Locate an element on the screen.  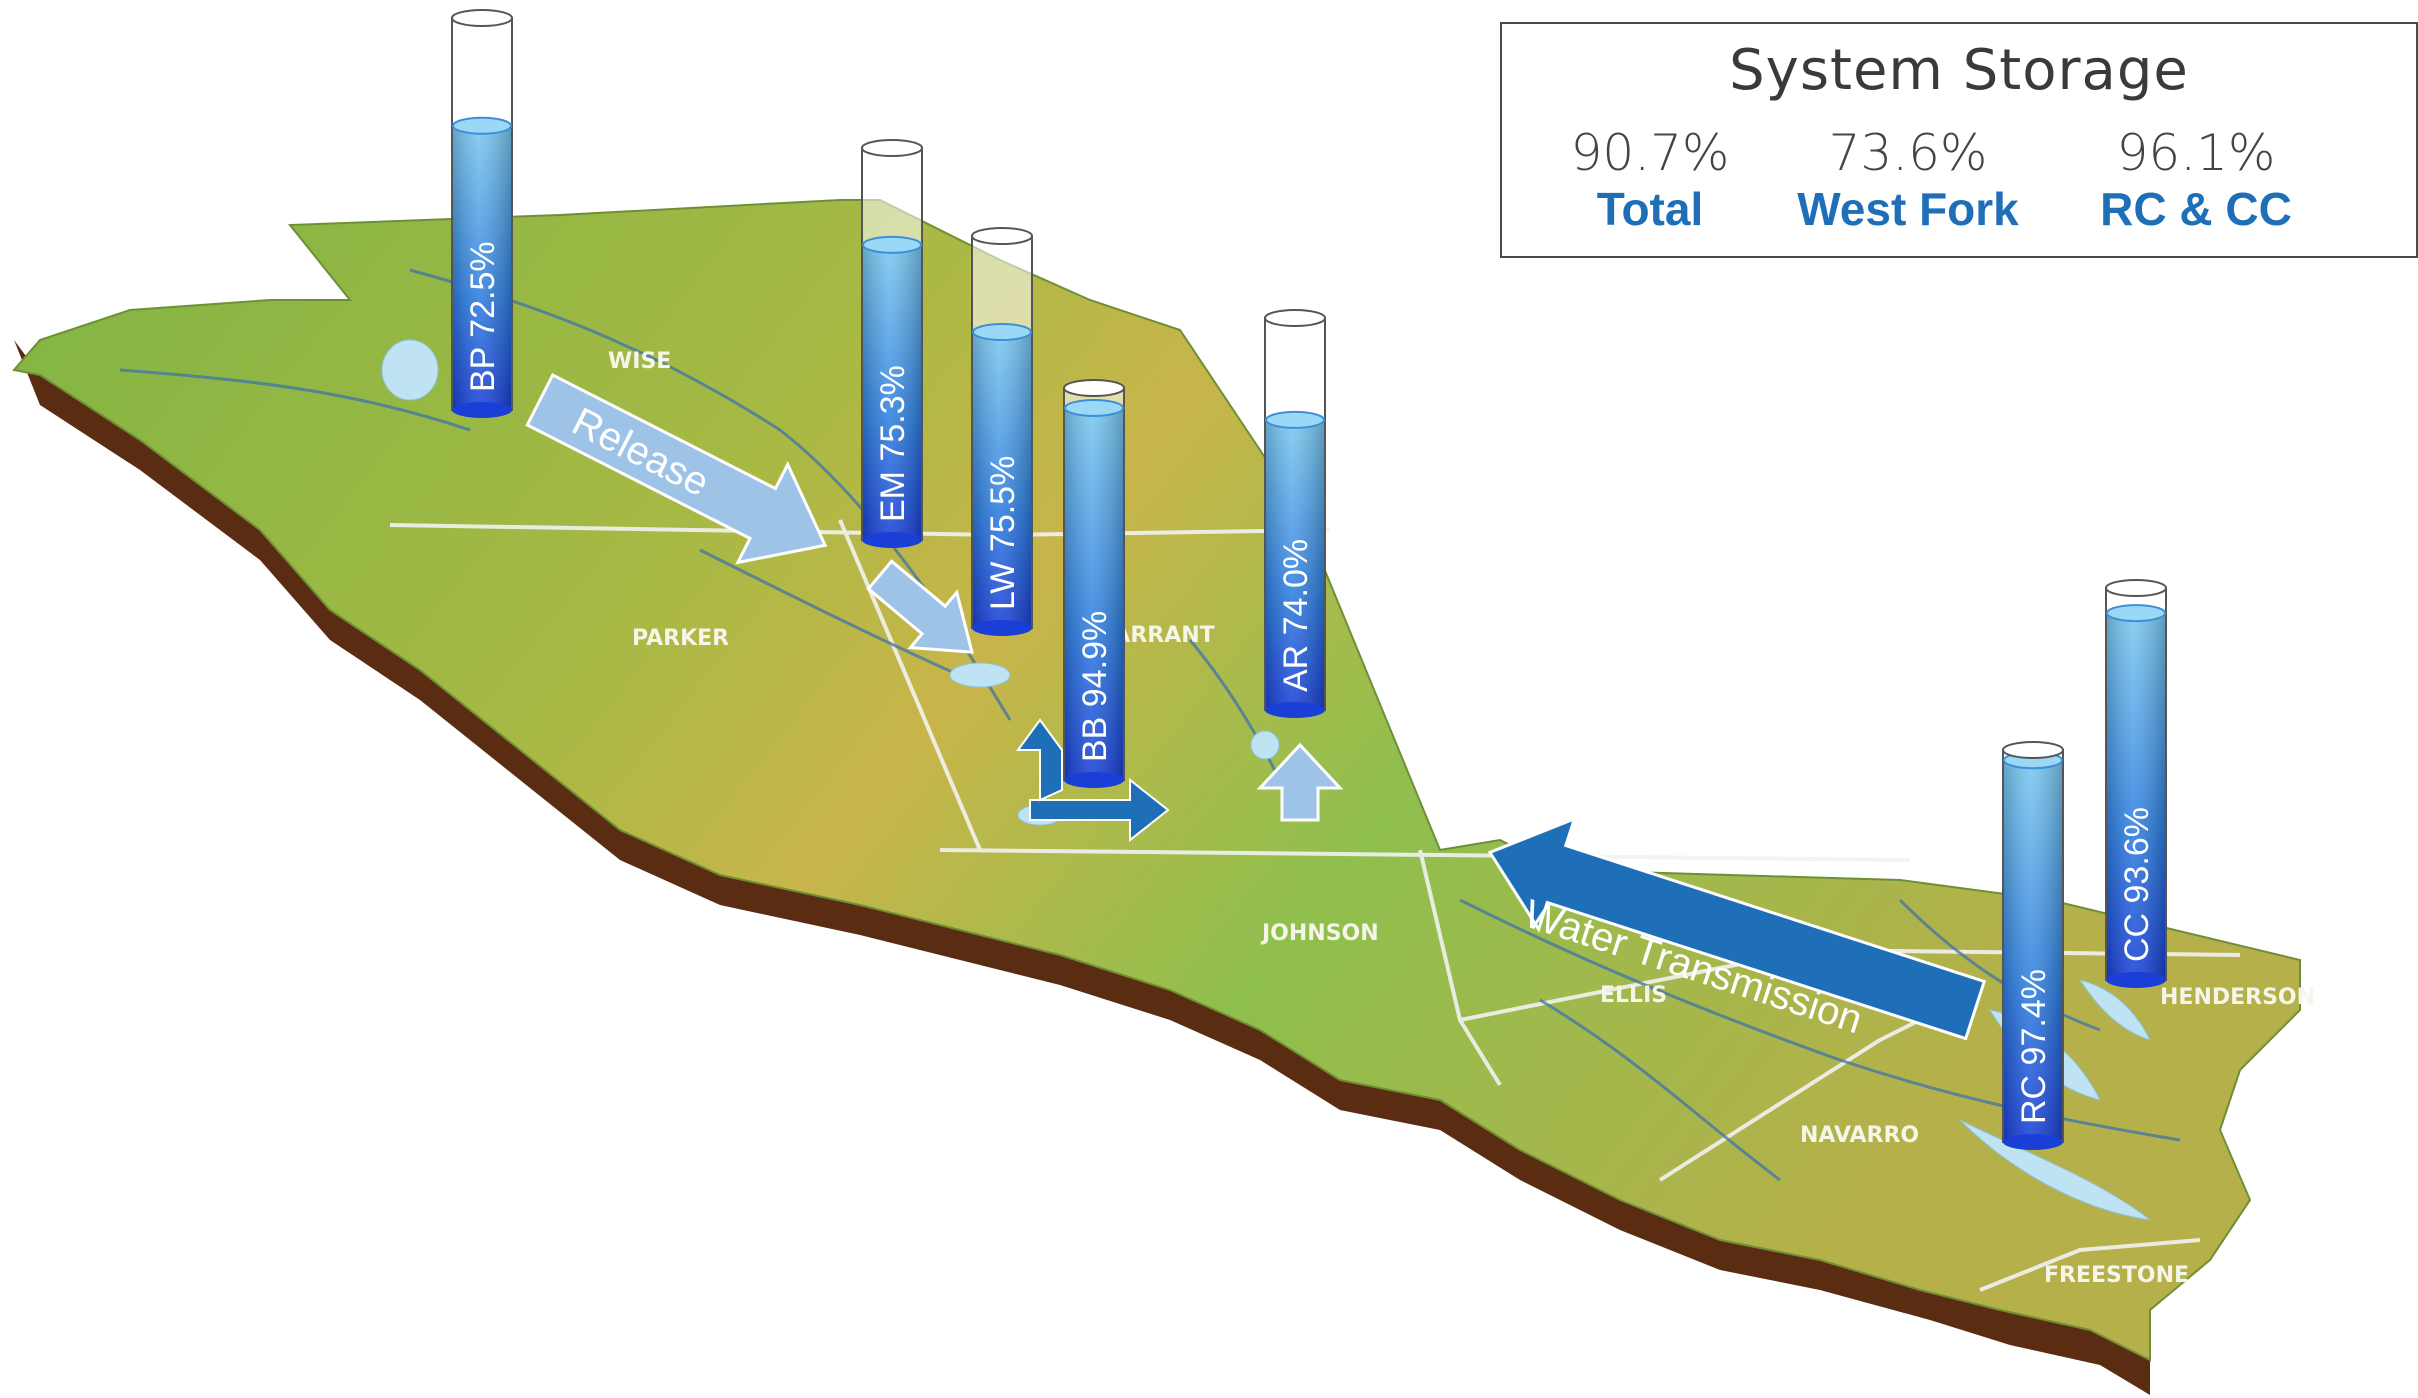
county-label-parker: PARKER is located at coordinates (680, 638).